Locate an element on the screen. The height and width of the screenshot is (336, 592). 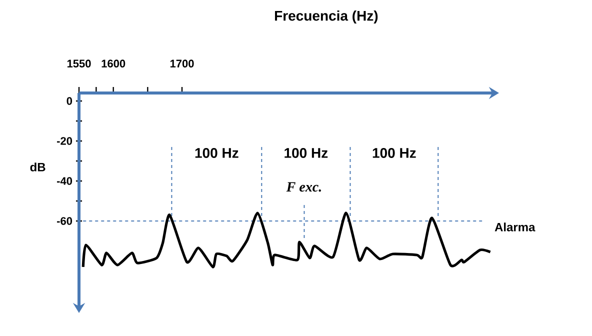
y-tick-label: -20 is located at coordinates (64, 141).